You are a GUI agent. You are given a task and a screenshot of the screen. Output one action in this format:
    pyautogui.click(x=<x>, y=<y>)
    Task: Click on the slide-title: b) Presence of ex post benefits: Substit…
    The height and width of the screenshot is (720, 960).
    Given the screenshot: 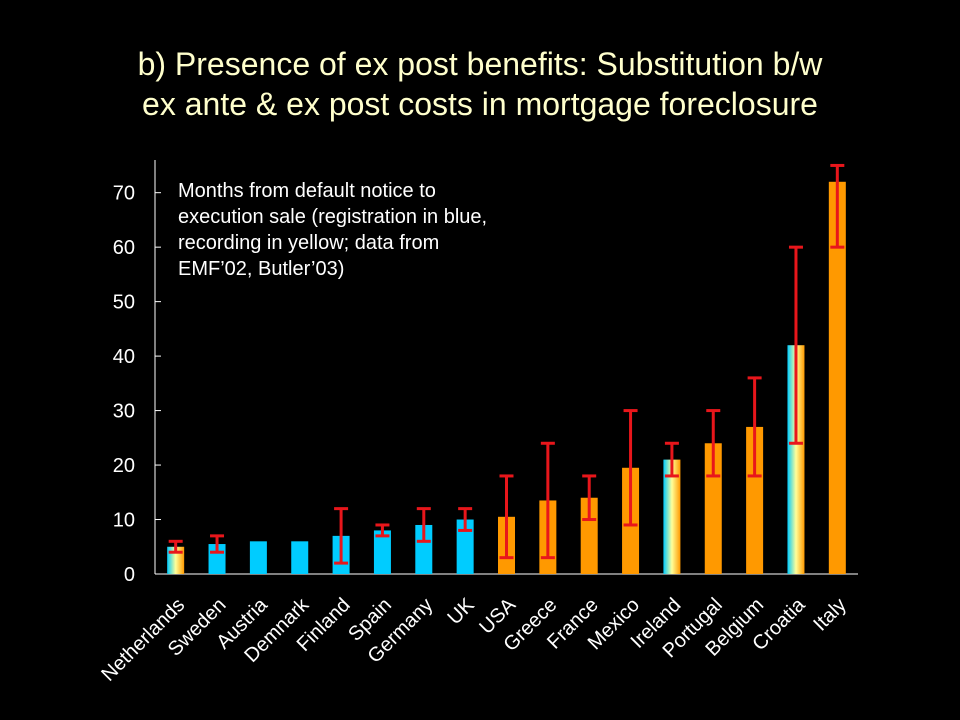 What is the action you would take?
    pyautogui.click(x=480, y=84)
    